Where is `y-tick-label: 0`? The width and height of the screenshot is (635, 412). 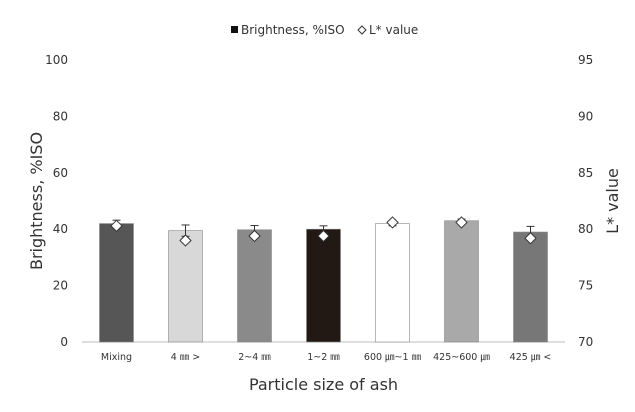 y-tick-label: 0 is located at coordinates (64, 342).